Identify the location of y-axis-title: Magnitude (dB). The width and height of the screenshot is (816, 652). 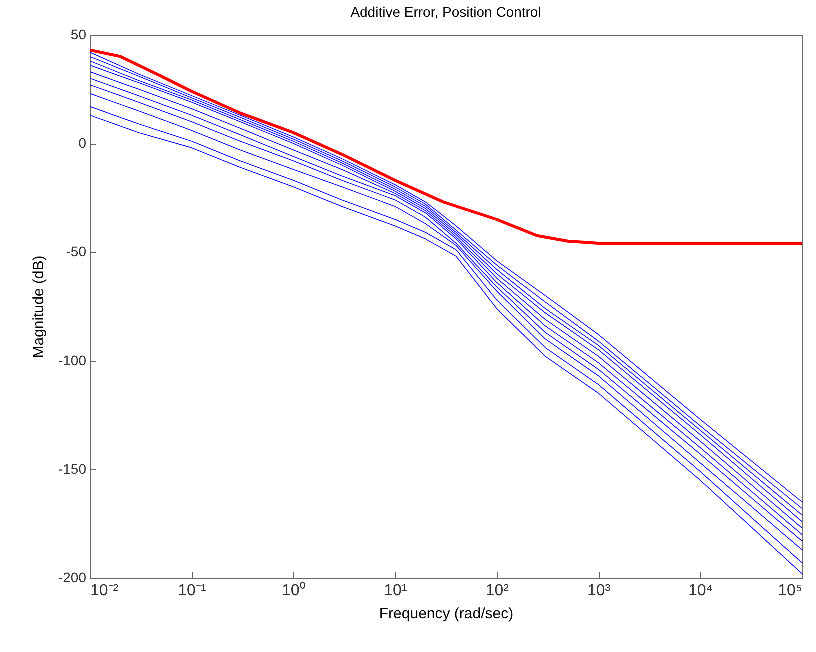
(39, 307).